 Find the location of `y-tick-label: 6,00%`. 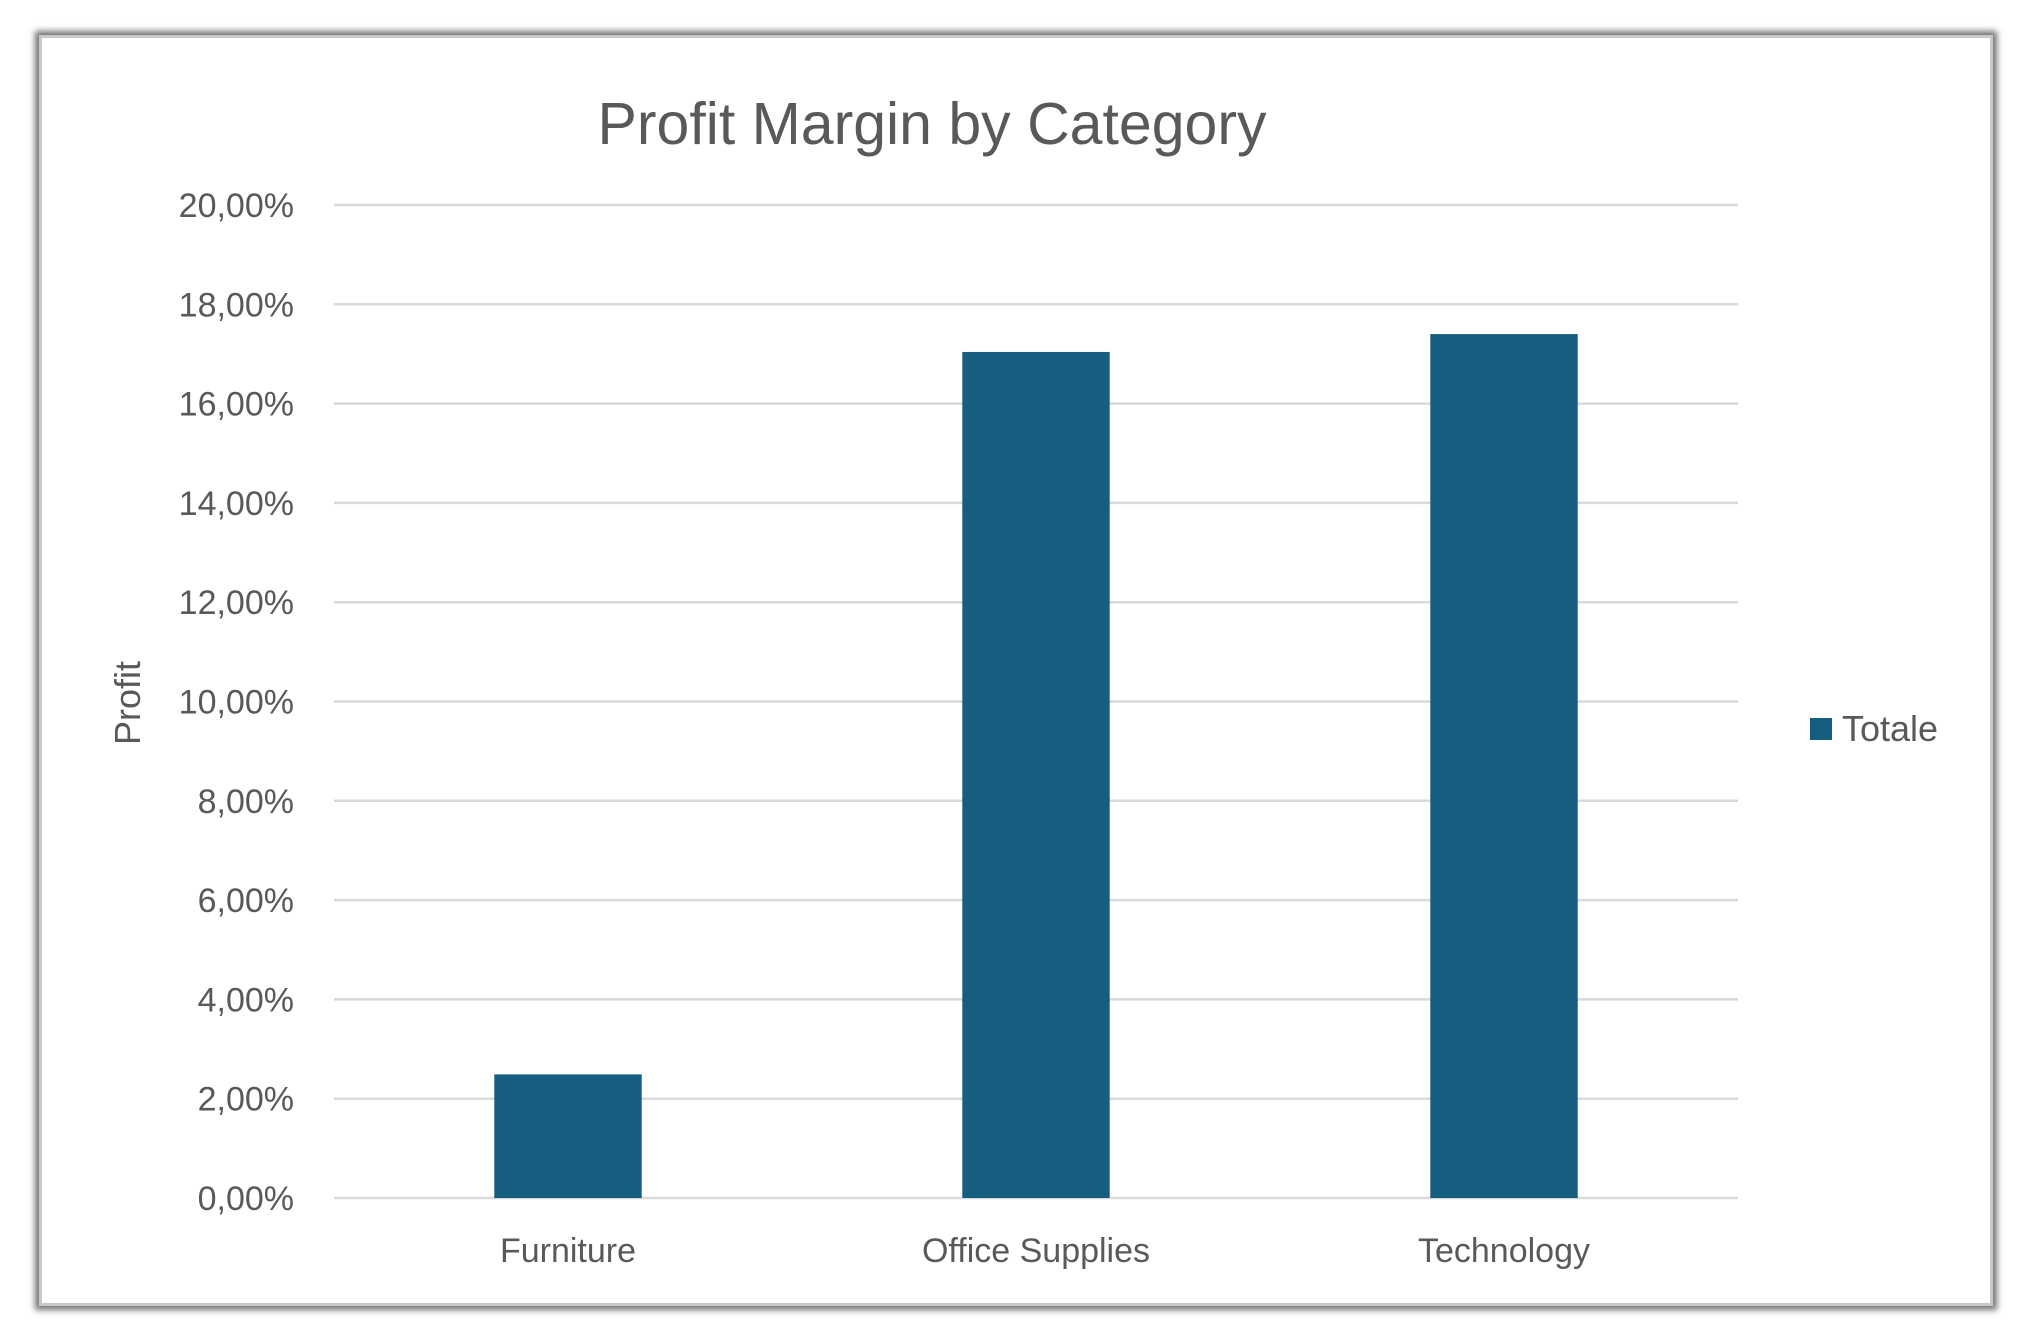

y-tick-label: 6,00% is located at coordinates (246, 901).